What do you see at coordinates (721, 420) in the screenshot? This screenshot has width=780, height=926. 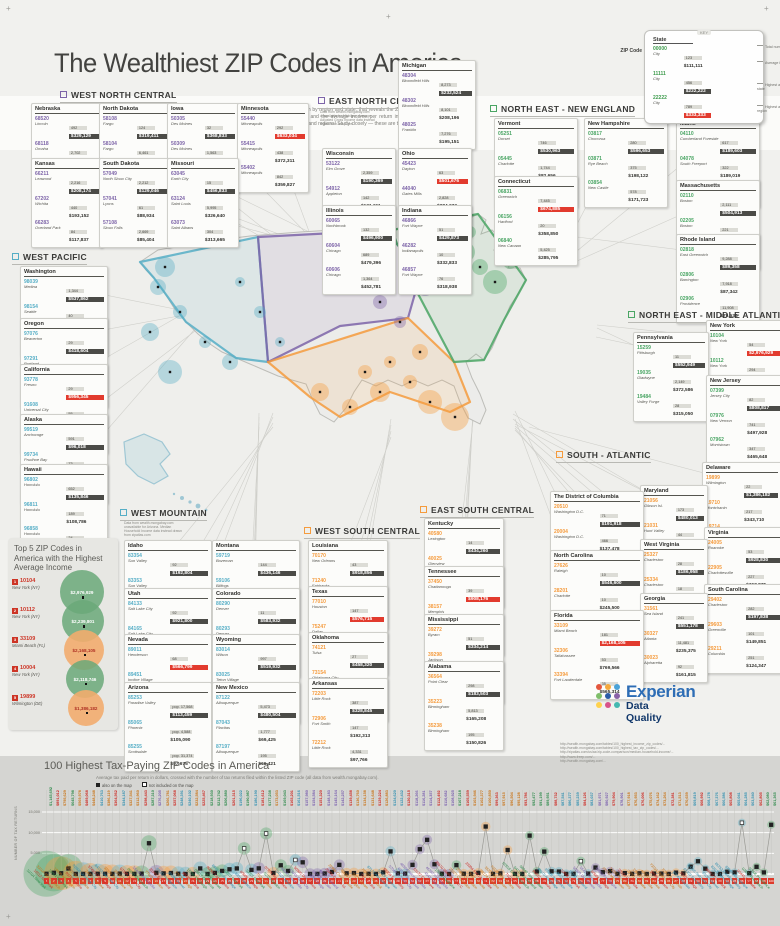 I see `city-name: New Vernon` at bounding box center [721, 420].